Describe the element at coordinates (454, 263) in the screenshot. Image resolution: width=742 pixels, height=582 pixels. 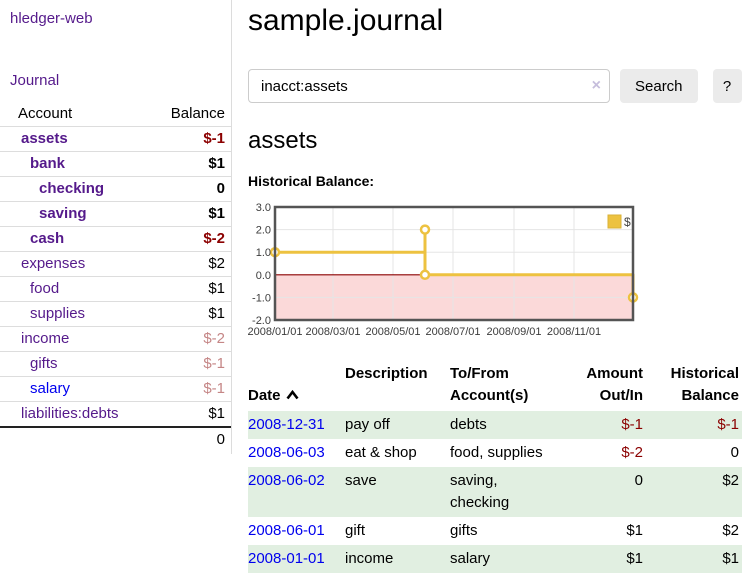
I see `chart-border` at that location.